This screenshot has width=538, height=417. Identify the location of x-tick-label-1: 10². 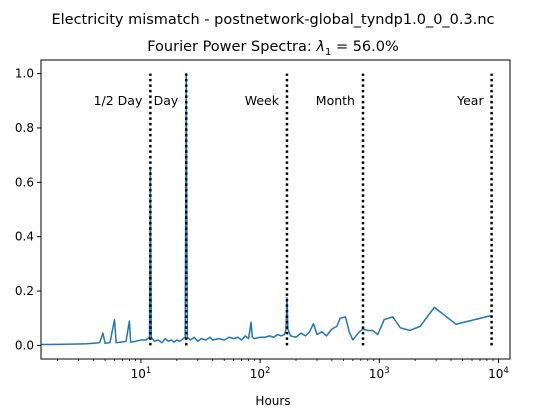
(260, 373).